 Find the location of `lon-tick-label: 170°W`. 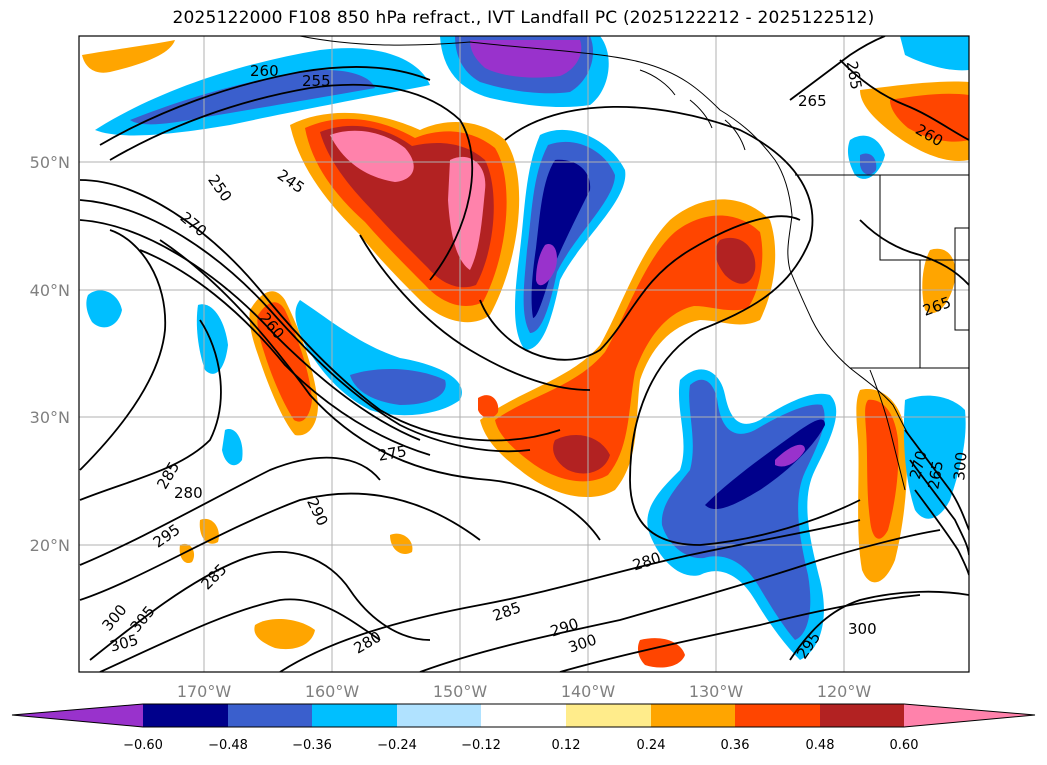

lon-tick-label: 170°W is located at coordinates (204, 691).